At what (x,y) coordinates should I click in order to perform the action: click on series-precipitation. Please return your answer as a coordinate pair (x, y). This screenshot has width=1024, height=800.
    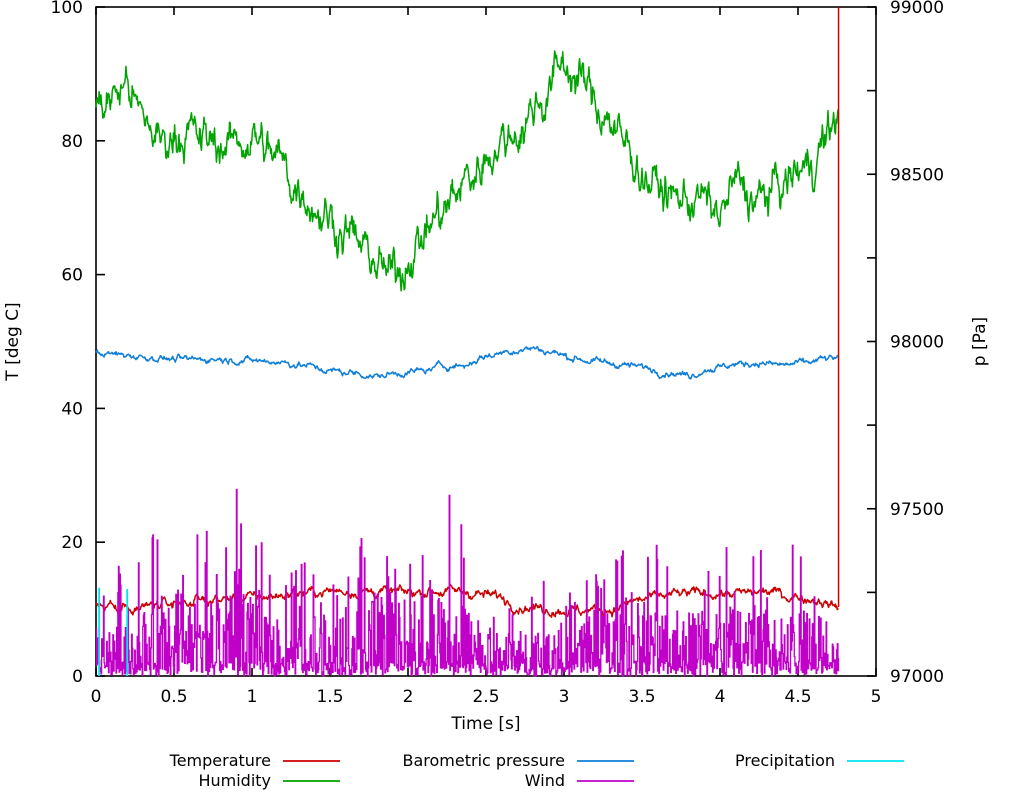
    Looking at the image, I should click on (113, 631).